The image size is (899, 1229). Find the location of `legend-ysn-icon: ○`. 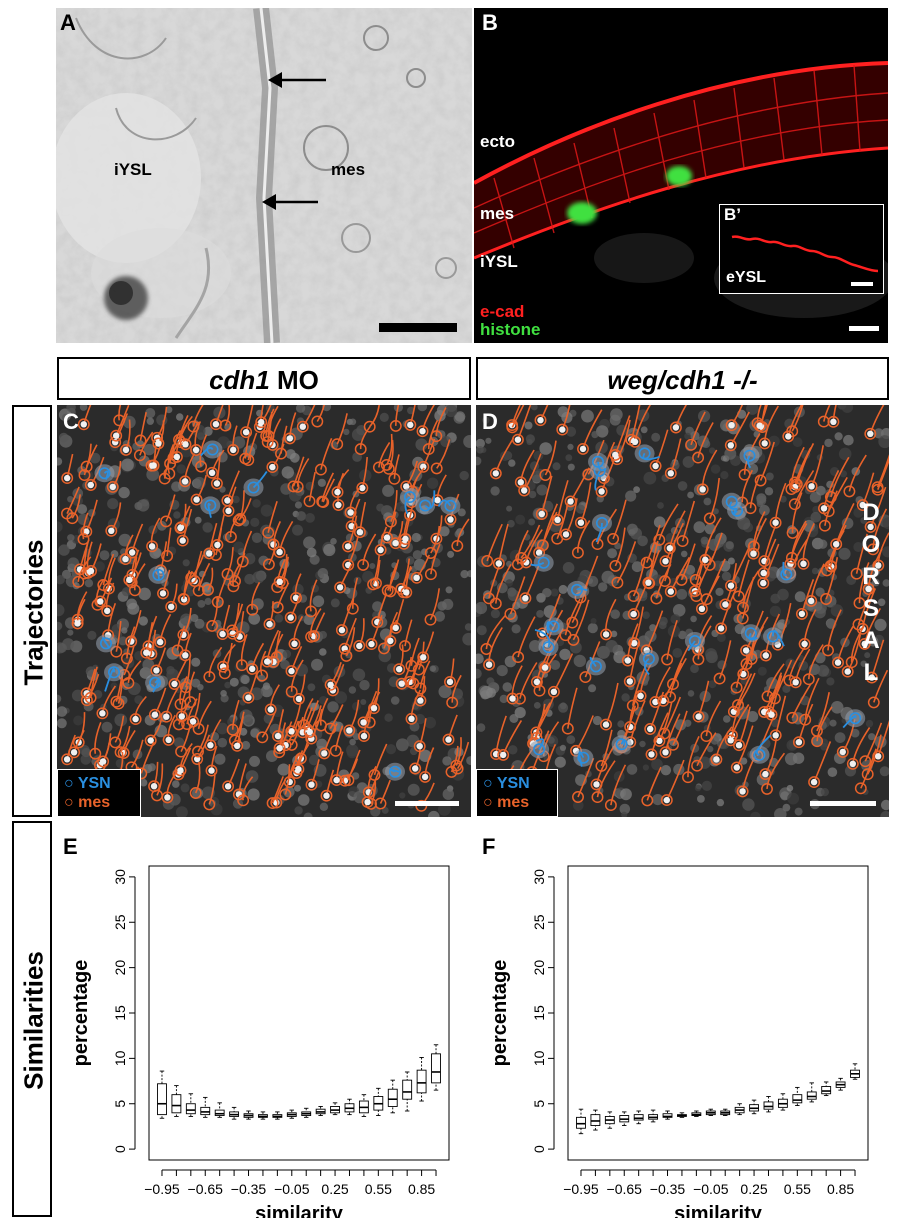

legend-ysn-icon: ○ is located at coordinates (69, 783).